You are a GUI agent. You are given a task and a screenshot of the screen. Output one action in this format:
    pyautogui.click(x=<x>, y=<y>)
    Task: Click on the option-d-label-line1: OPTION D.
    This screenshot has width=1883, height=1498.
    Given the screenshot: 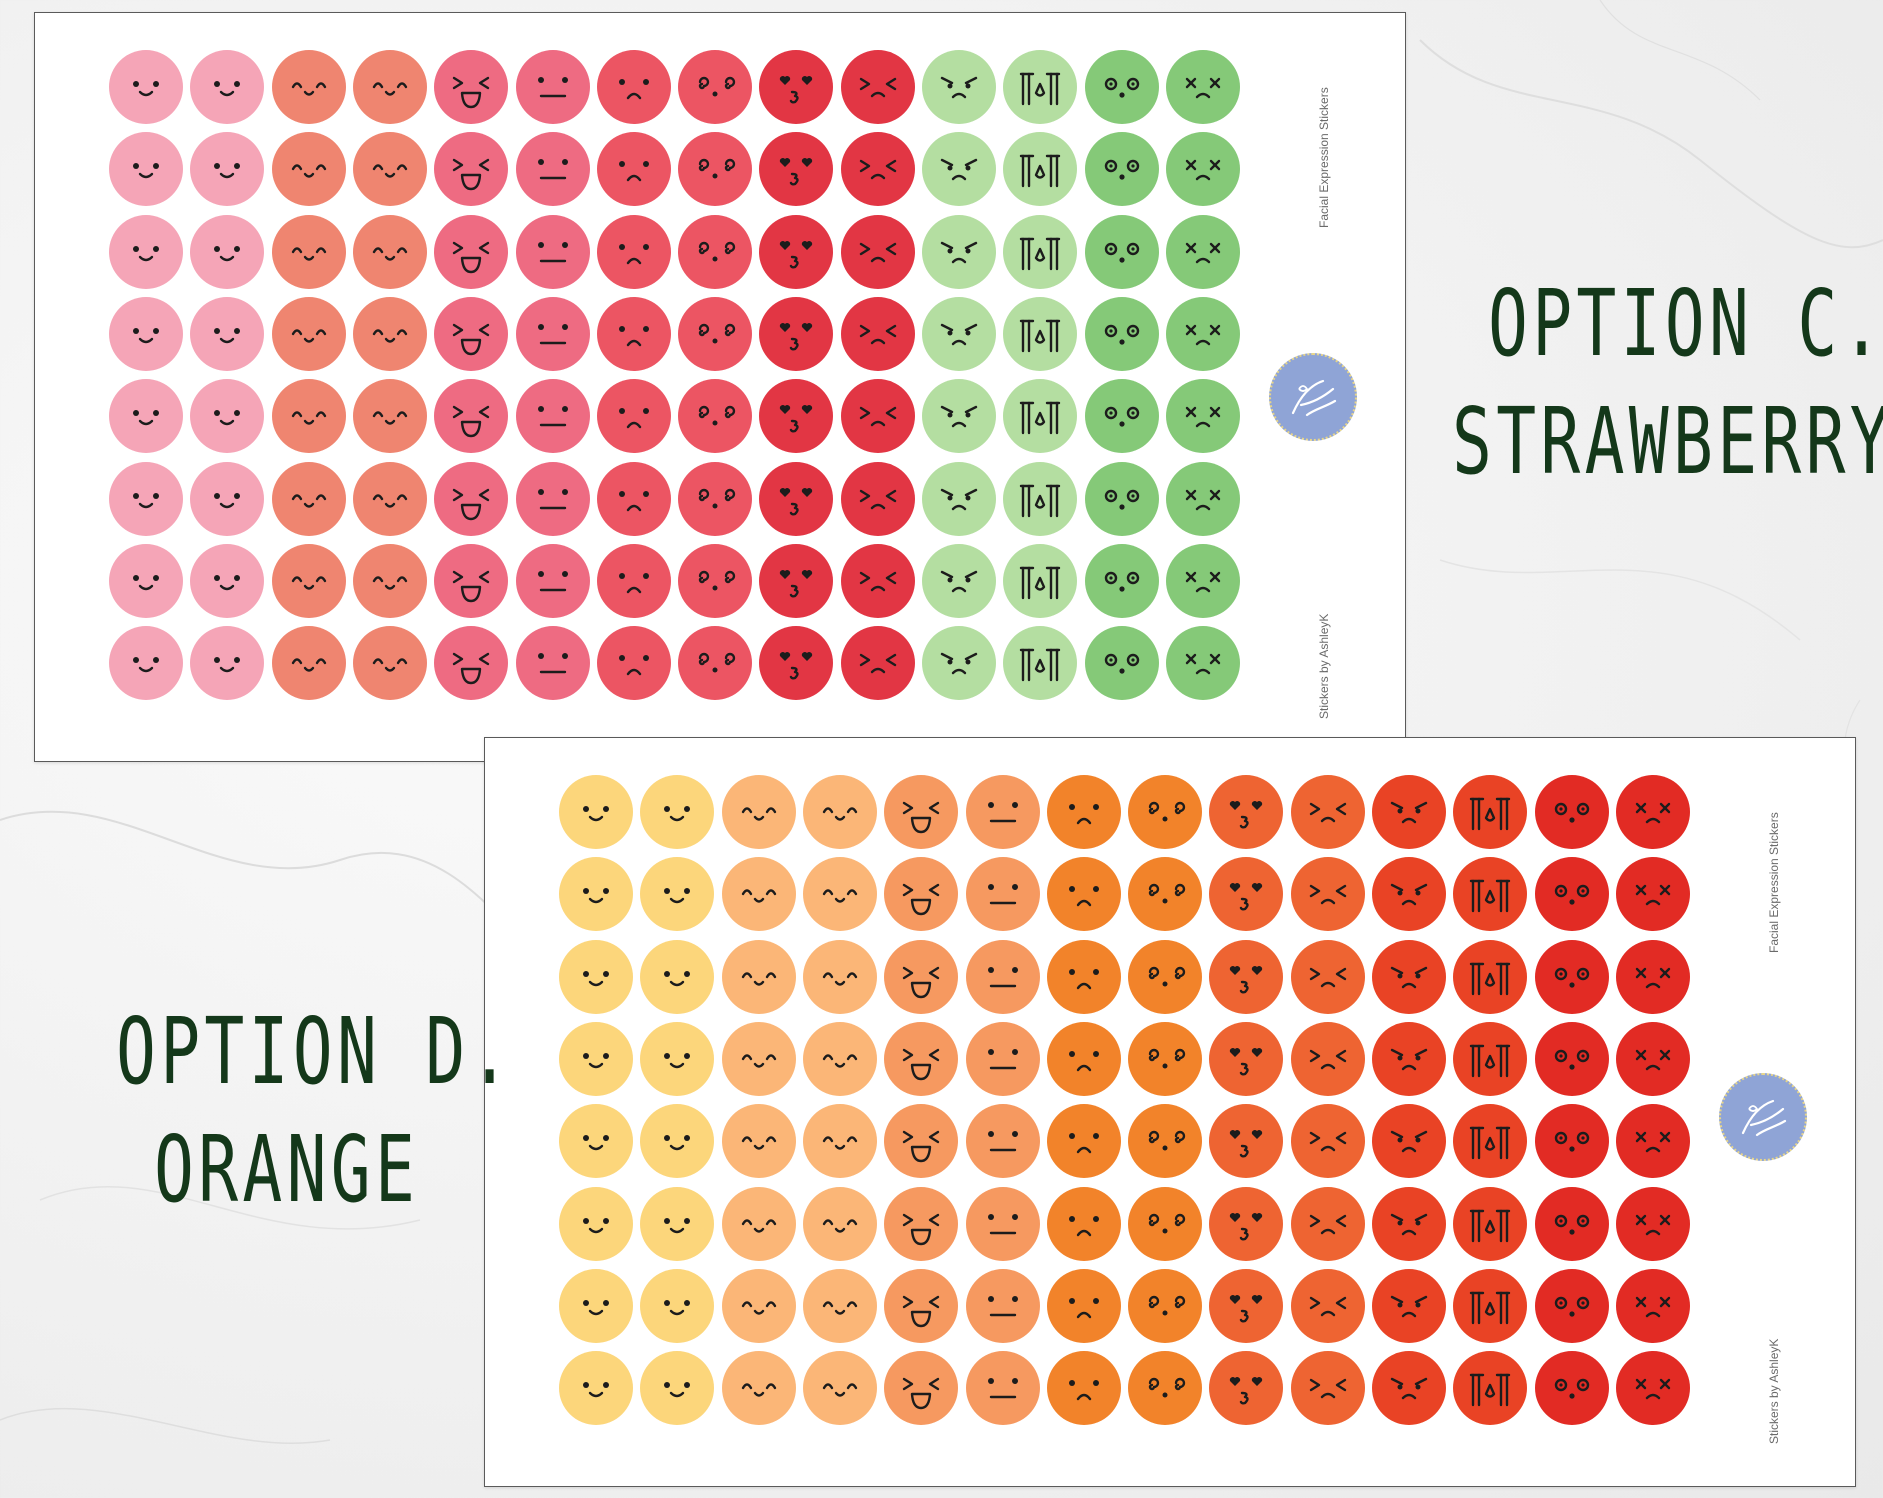 What is the action you would take?
    pyautogui.click(x=315, y=1051)
    